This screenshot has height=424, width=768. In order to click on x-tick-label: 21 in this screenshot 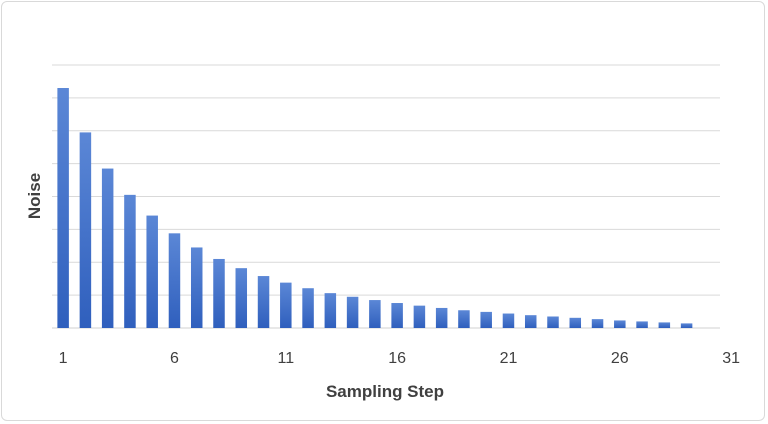, I will do `click(509, 358)`.